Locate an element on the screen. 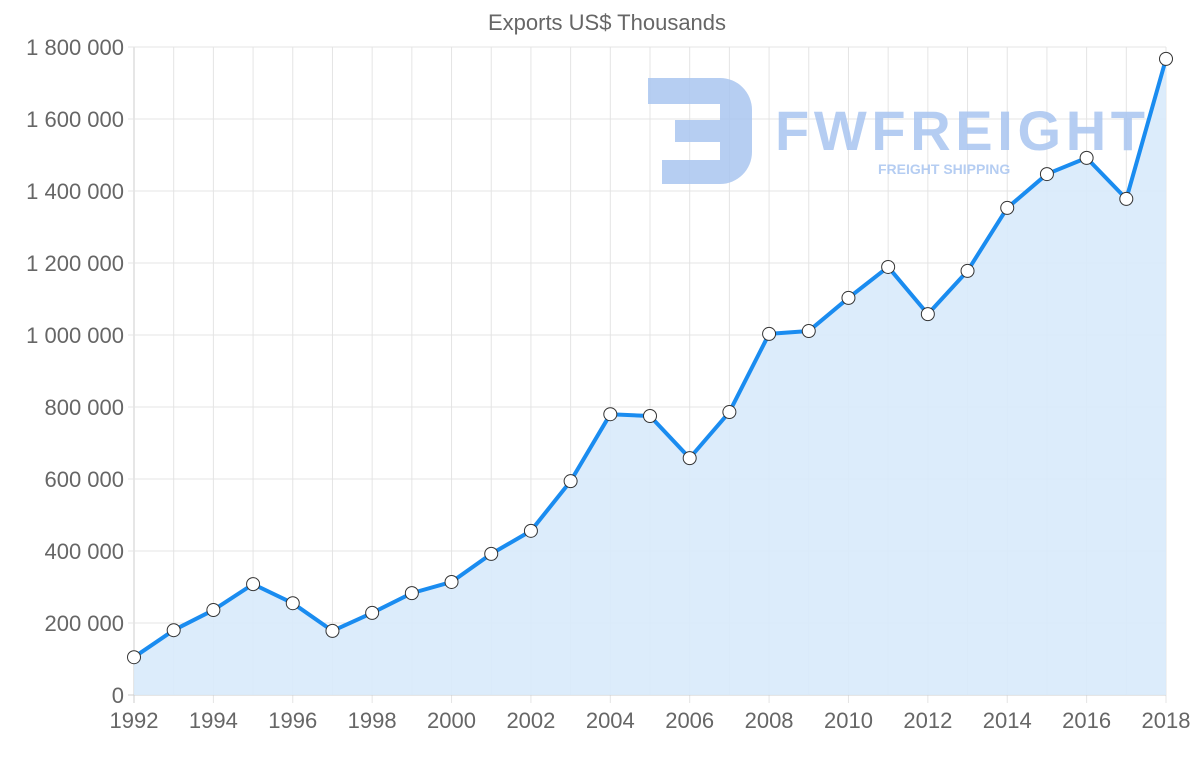 The height and width of the screenshot is (768, 1200). x-tick-label: 1994 is located at coordinates (213, 720).